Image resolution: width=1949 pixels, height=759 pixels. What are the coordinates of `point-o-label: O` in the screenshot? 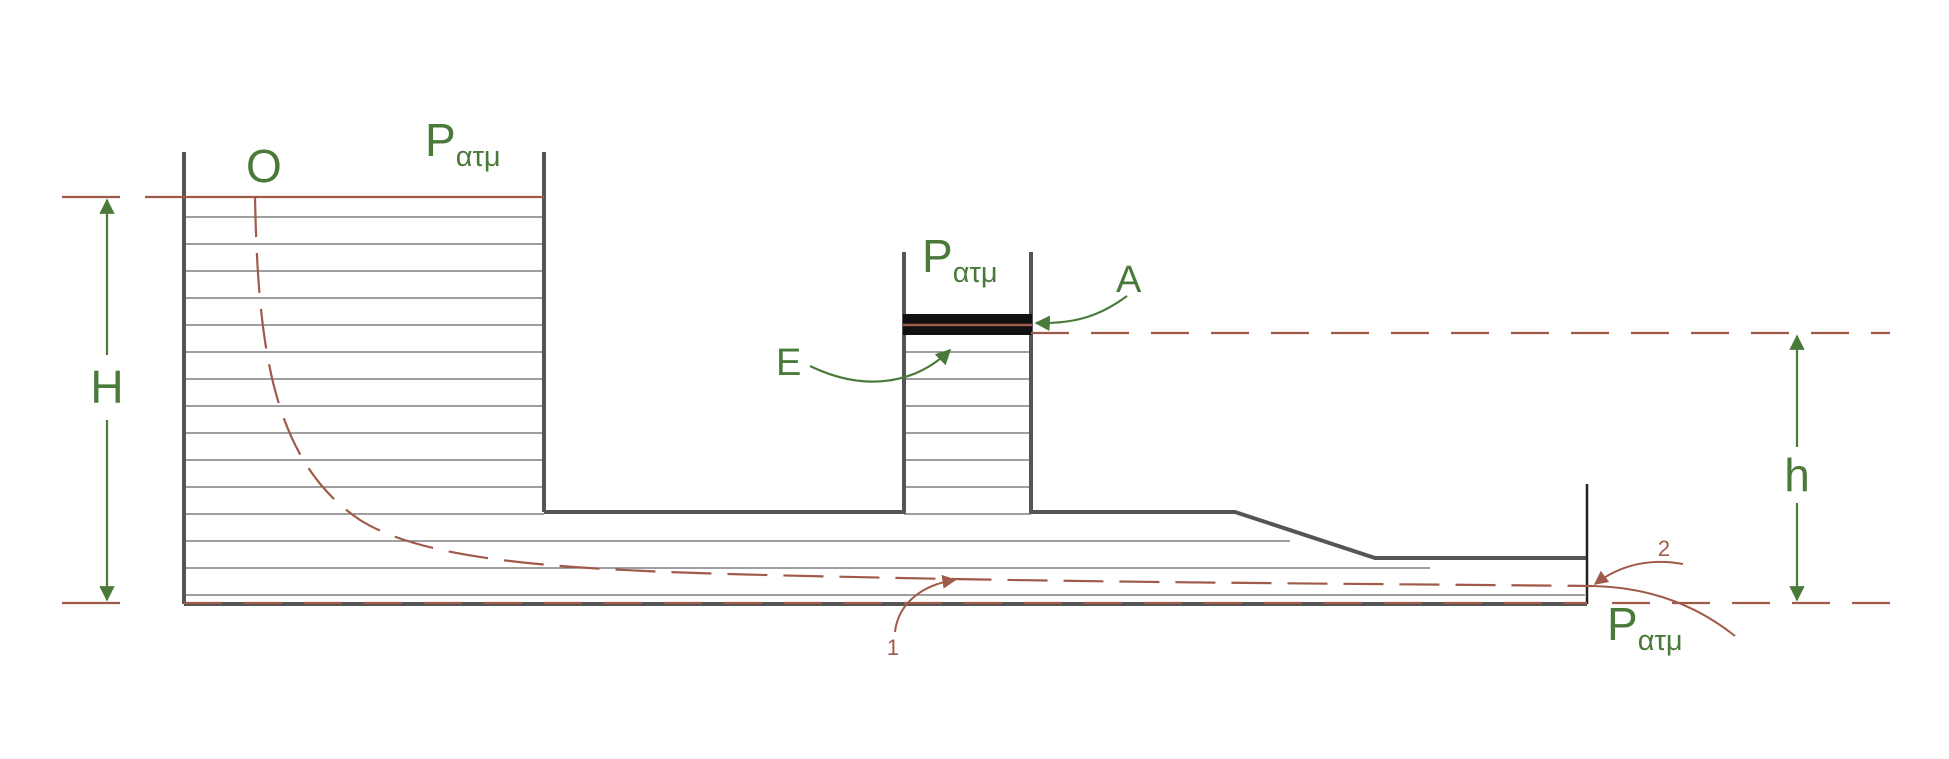 It's located at (264, 166).